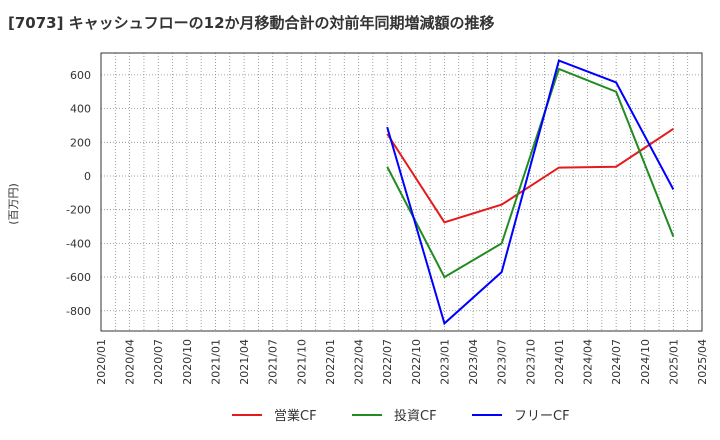 This screenshot has width=720, height=440. I want to click on x-tick-label: 2025/04, so click(702, 362).